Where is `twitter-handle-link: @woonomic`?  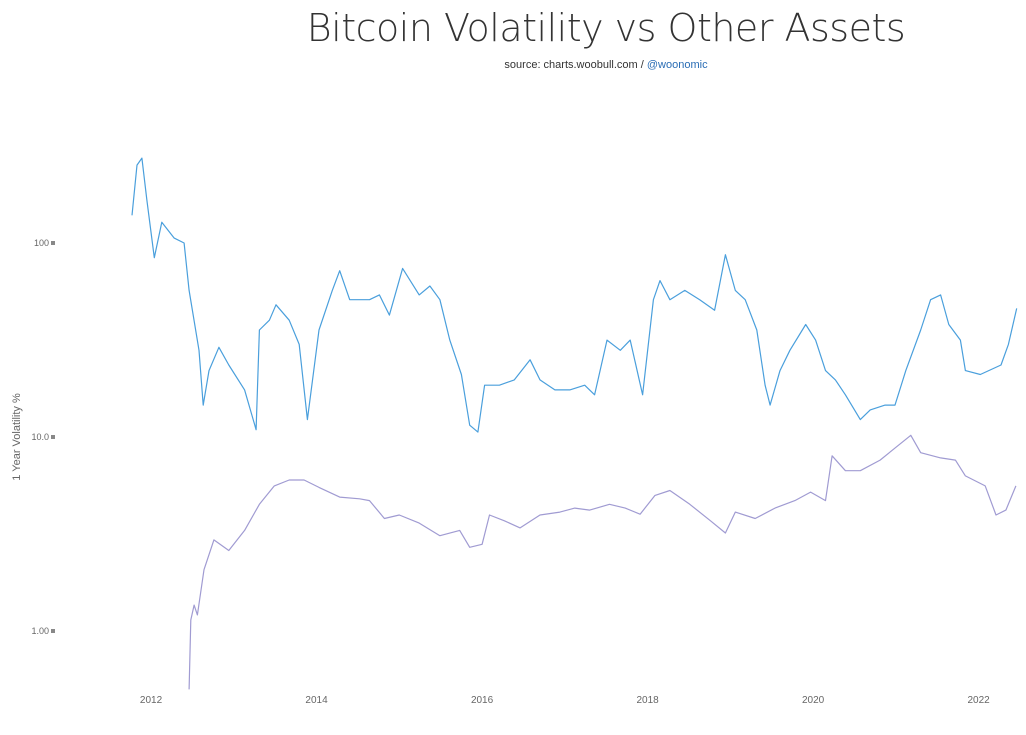
twitter-handle-link: @woonomic is located at coordinates (677, 65).